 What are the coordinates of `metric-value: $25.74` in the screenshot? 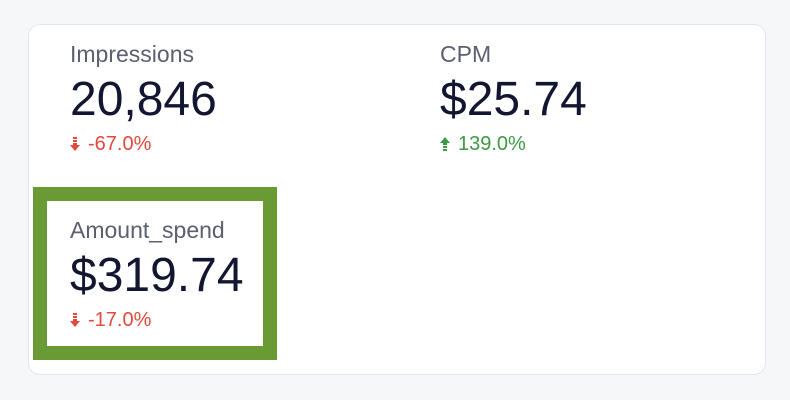 It's located at (513, 99).